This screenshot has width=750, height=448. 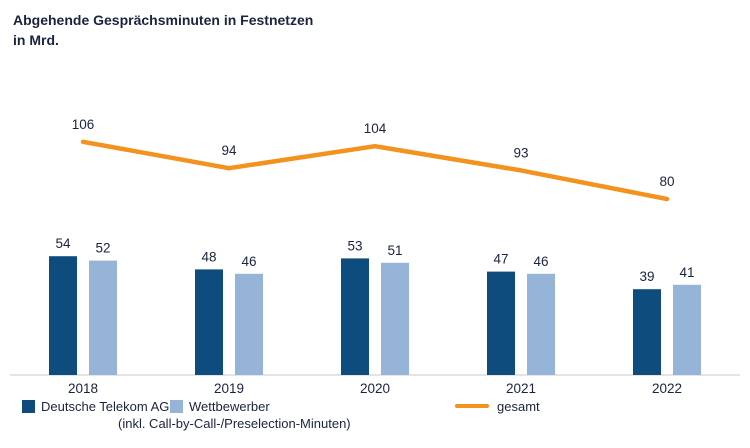 What do you see at coordinates (395, 318) in the screenshot?
I see `bar-competitor-2020` at bounding box center [395, 318].